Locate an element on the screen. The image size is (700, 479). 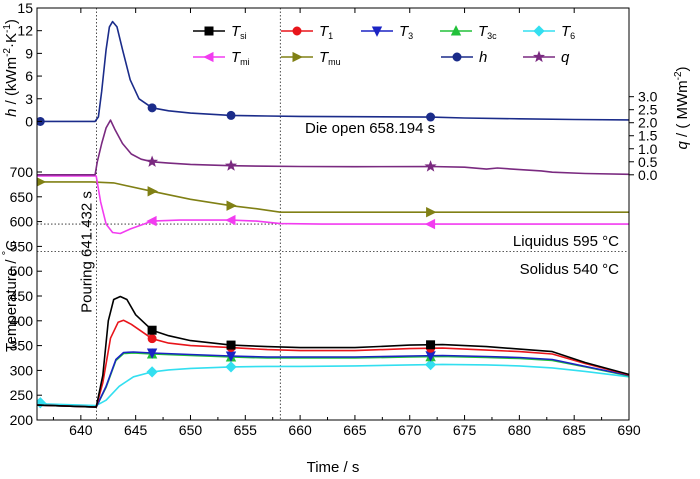
series-line-T3 is located at coordinates (333, 379).